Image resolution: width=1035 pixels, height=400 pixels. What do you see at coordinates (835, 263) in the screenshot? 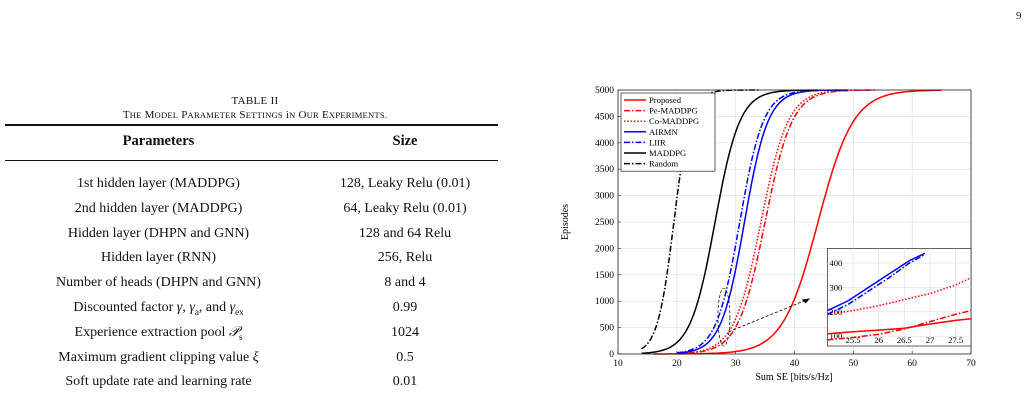
I see `inset-y-tick-label: 400` at bounding box center [835, 263].